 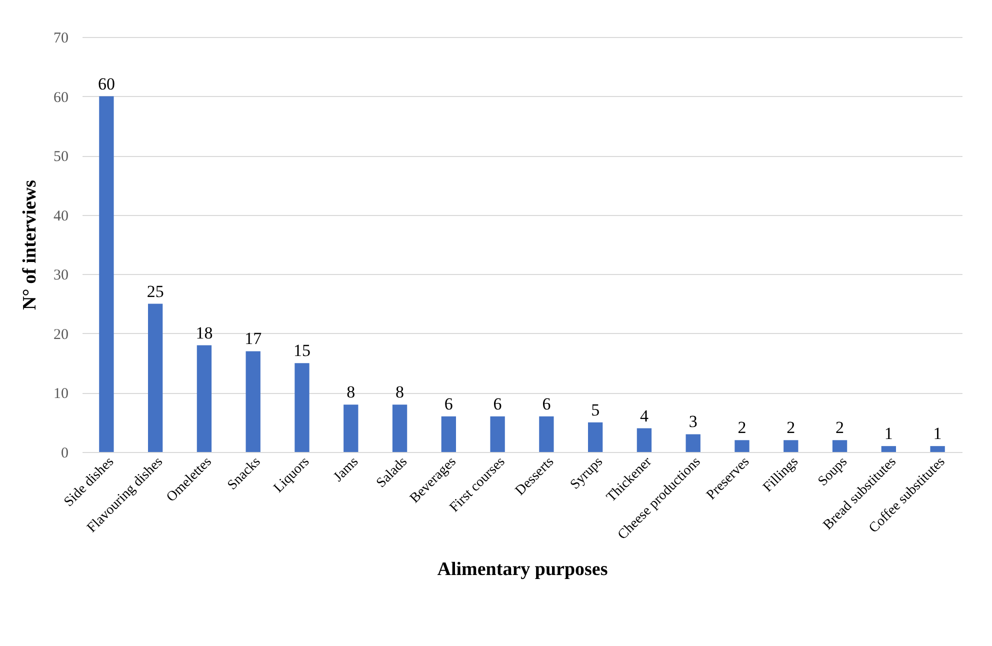 I want to click on y-tick-label: 70, so click(x=61, y=38).